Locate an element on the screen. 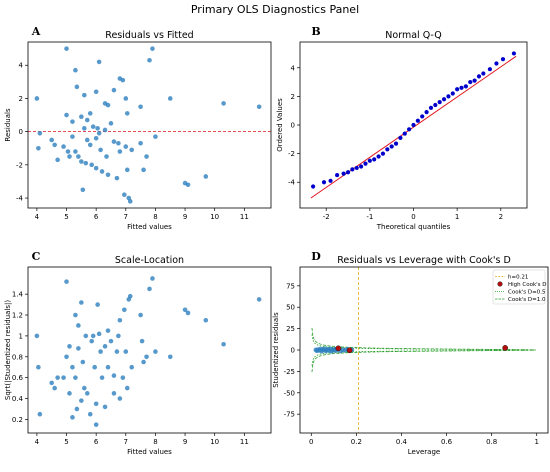  y-tick-label: -50 is located at coordinates (289, 393).